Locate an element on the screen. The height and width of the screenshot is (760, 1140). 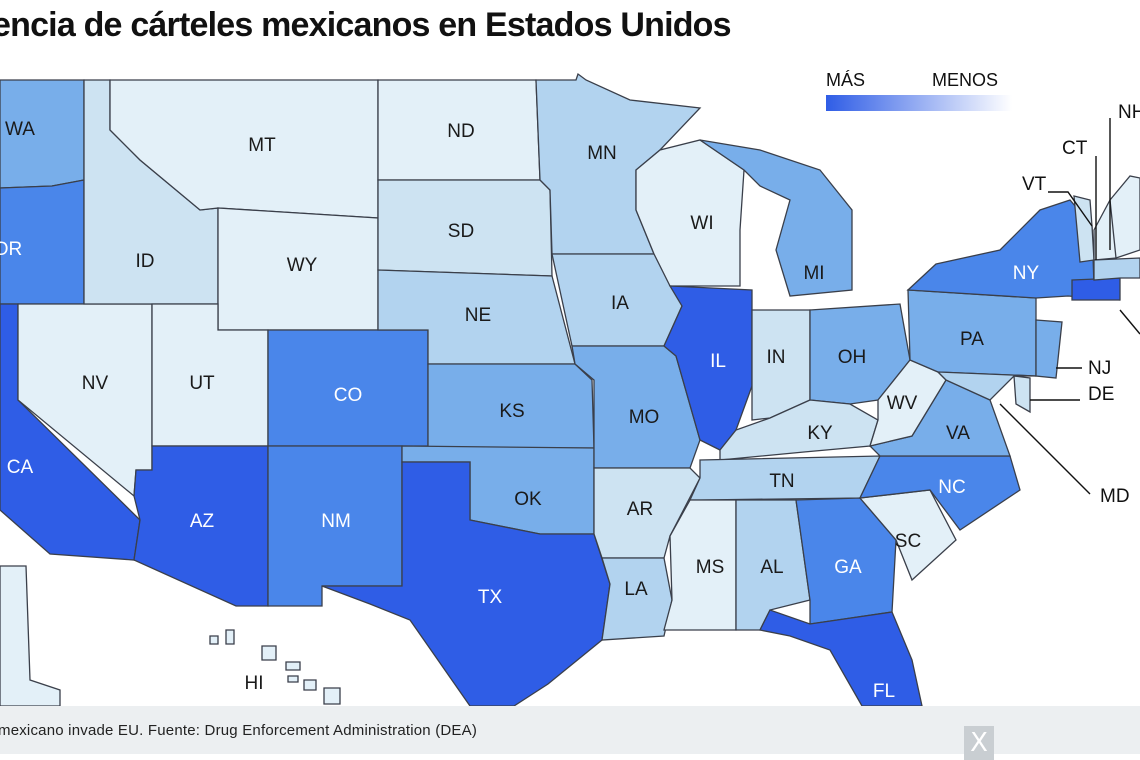
state-WI is located at coordinates (690, 213).